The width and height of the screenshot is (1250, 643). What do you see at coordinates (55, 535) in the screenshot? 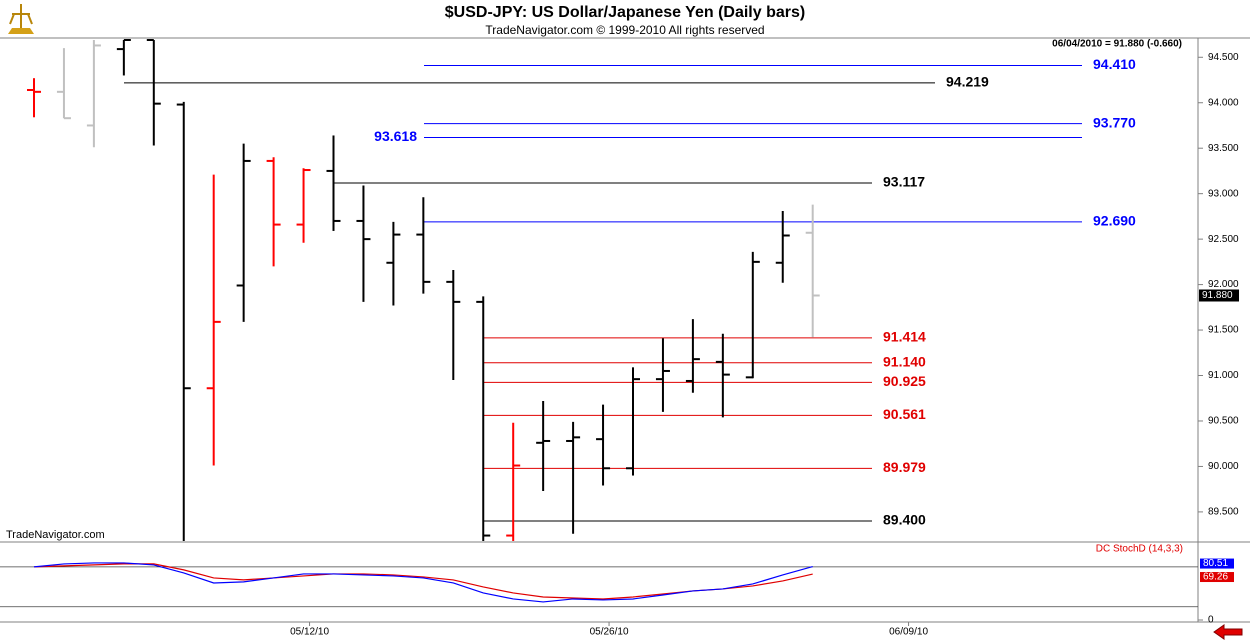
I see `watermark: TradeNavigator.com` at bounding box center [55, 535].